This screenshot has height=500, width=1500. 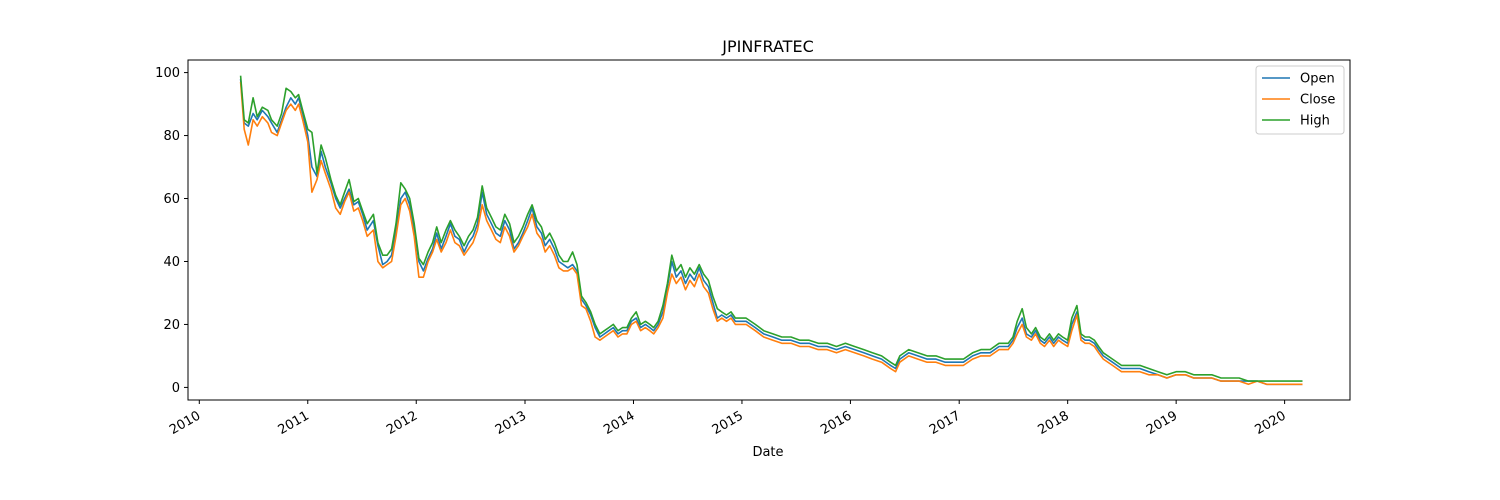 I want to click on y-tick-label: 60, so click(x=171, y=199).